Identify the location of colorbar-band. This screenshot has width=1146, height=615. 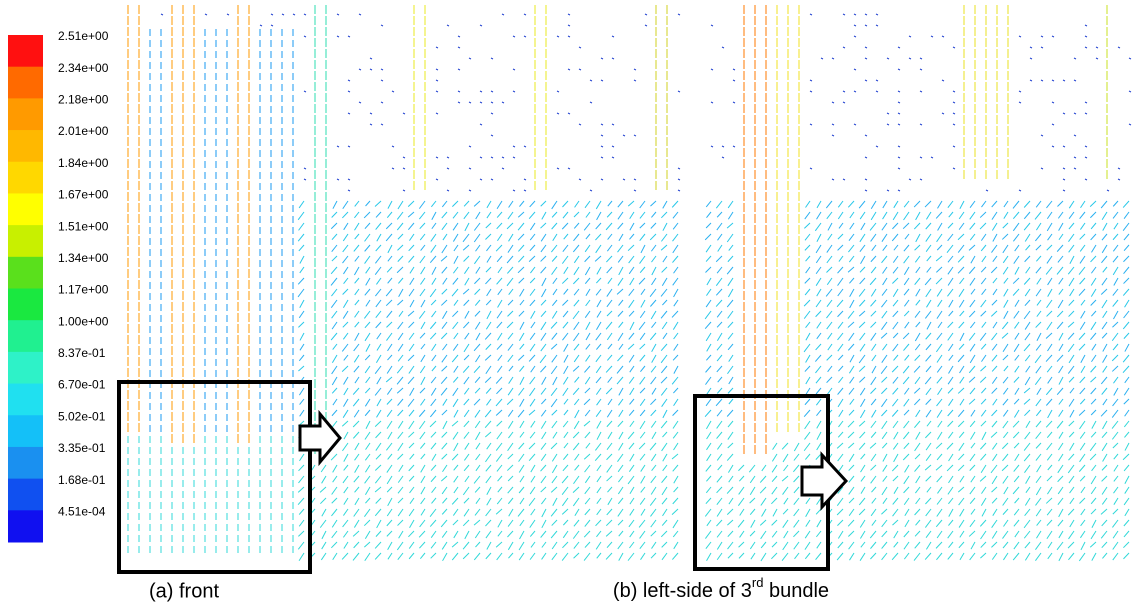
(25, 494).